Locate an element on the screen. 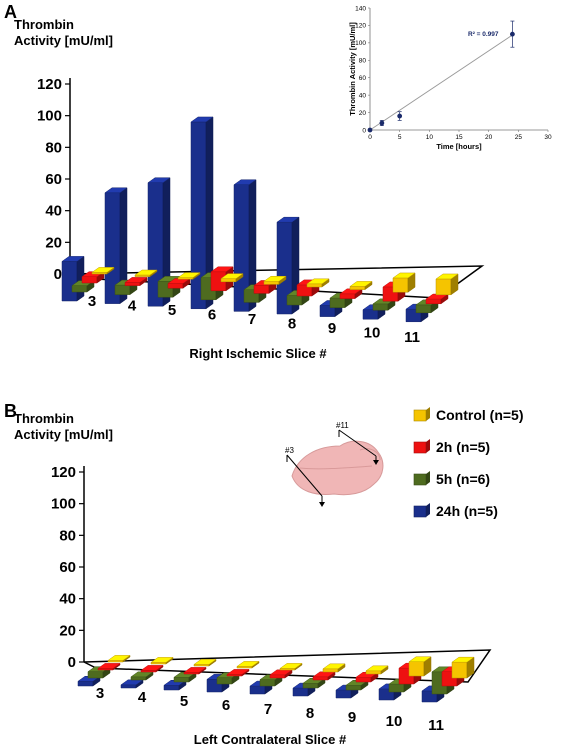 The height and width of the screenshot is (748, 561). panel-b-ytick-label: 40 is located at coordinates (67, 599).